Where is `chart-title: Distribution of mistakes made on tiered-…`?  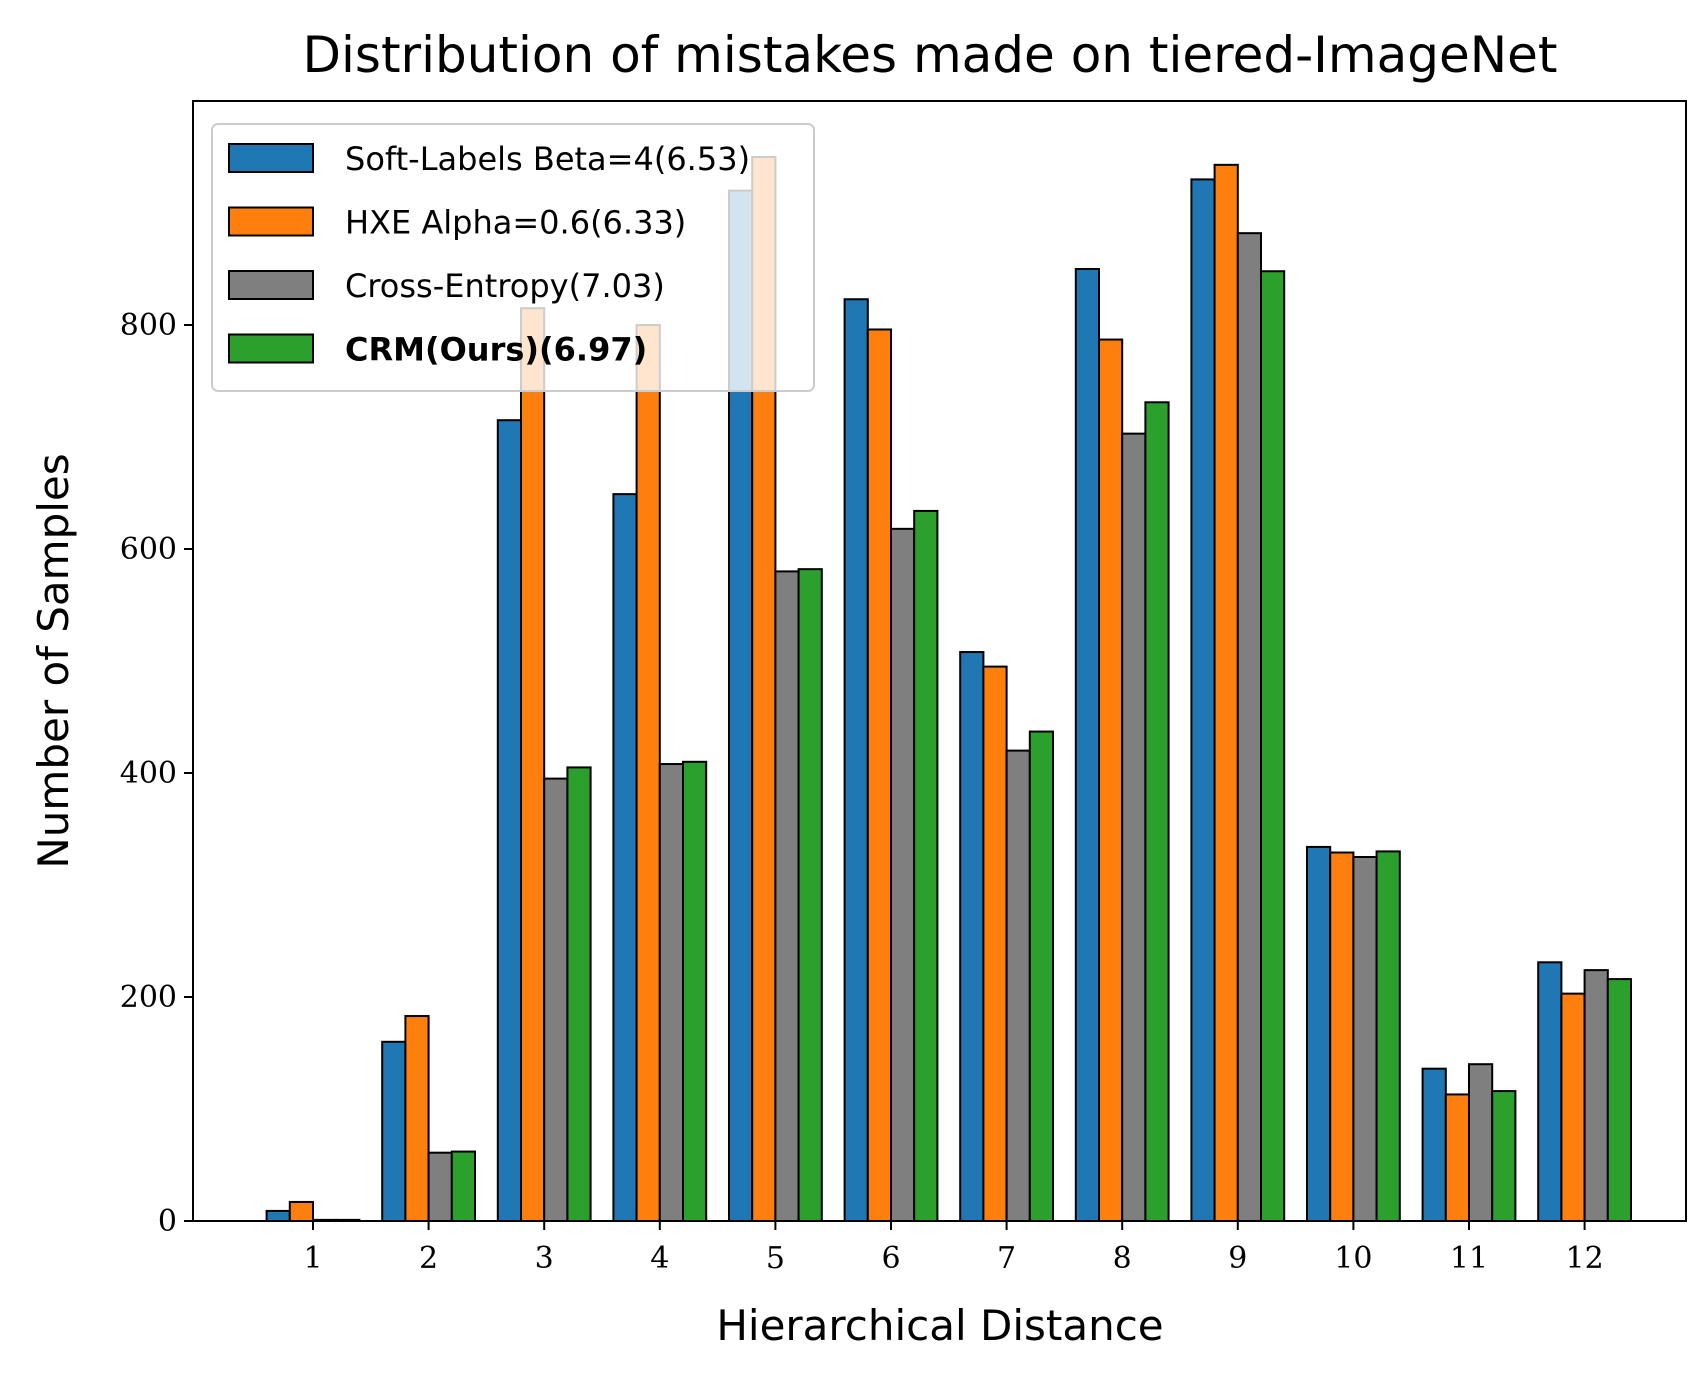
chart-title: Distribution of mistakes made on tiered-… is located at coordinates (930, 55).